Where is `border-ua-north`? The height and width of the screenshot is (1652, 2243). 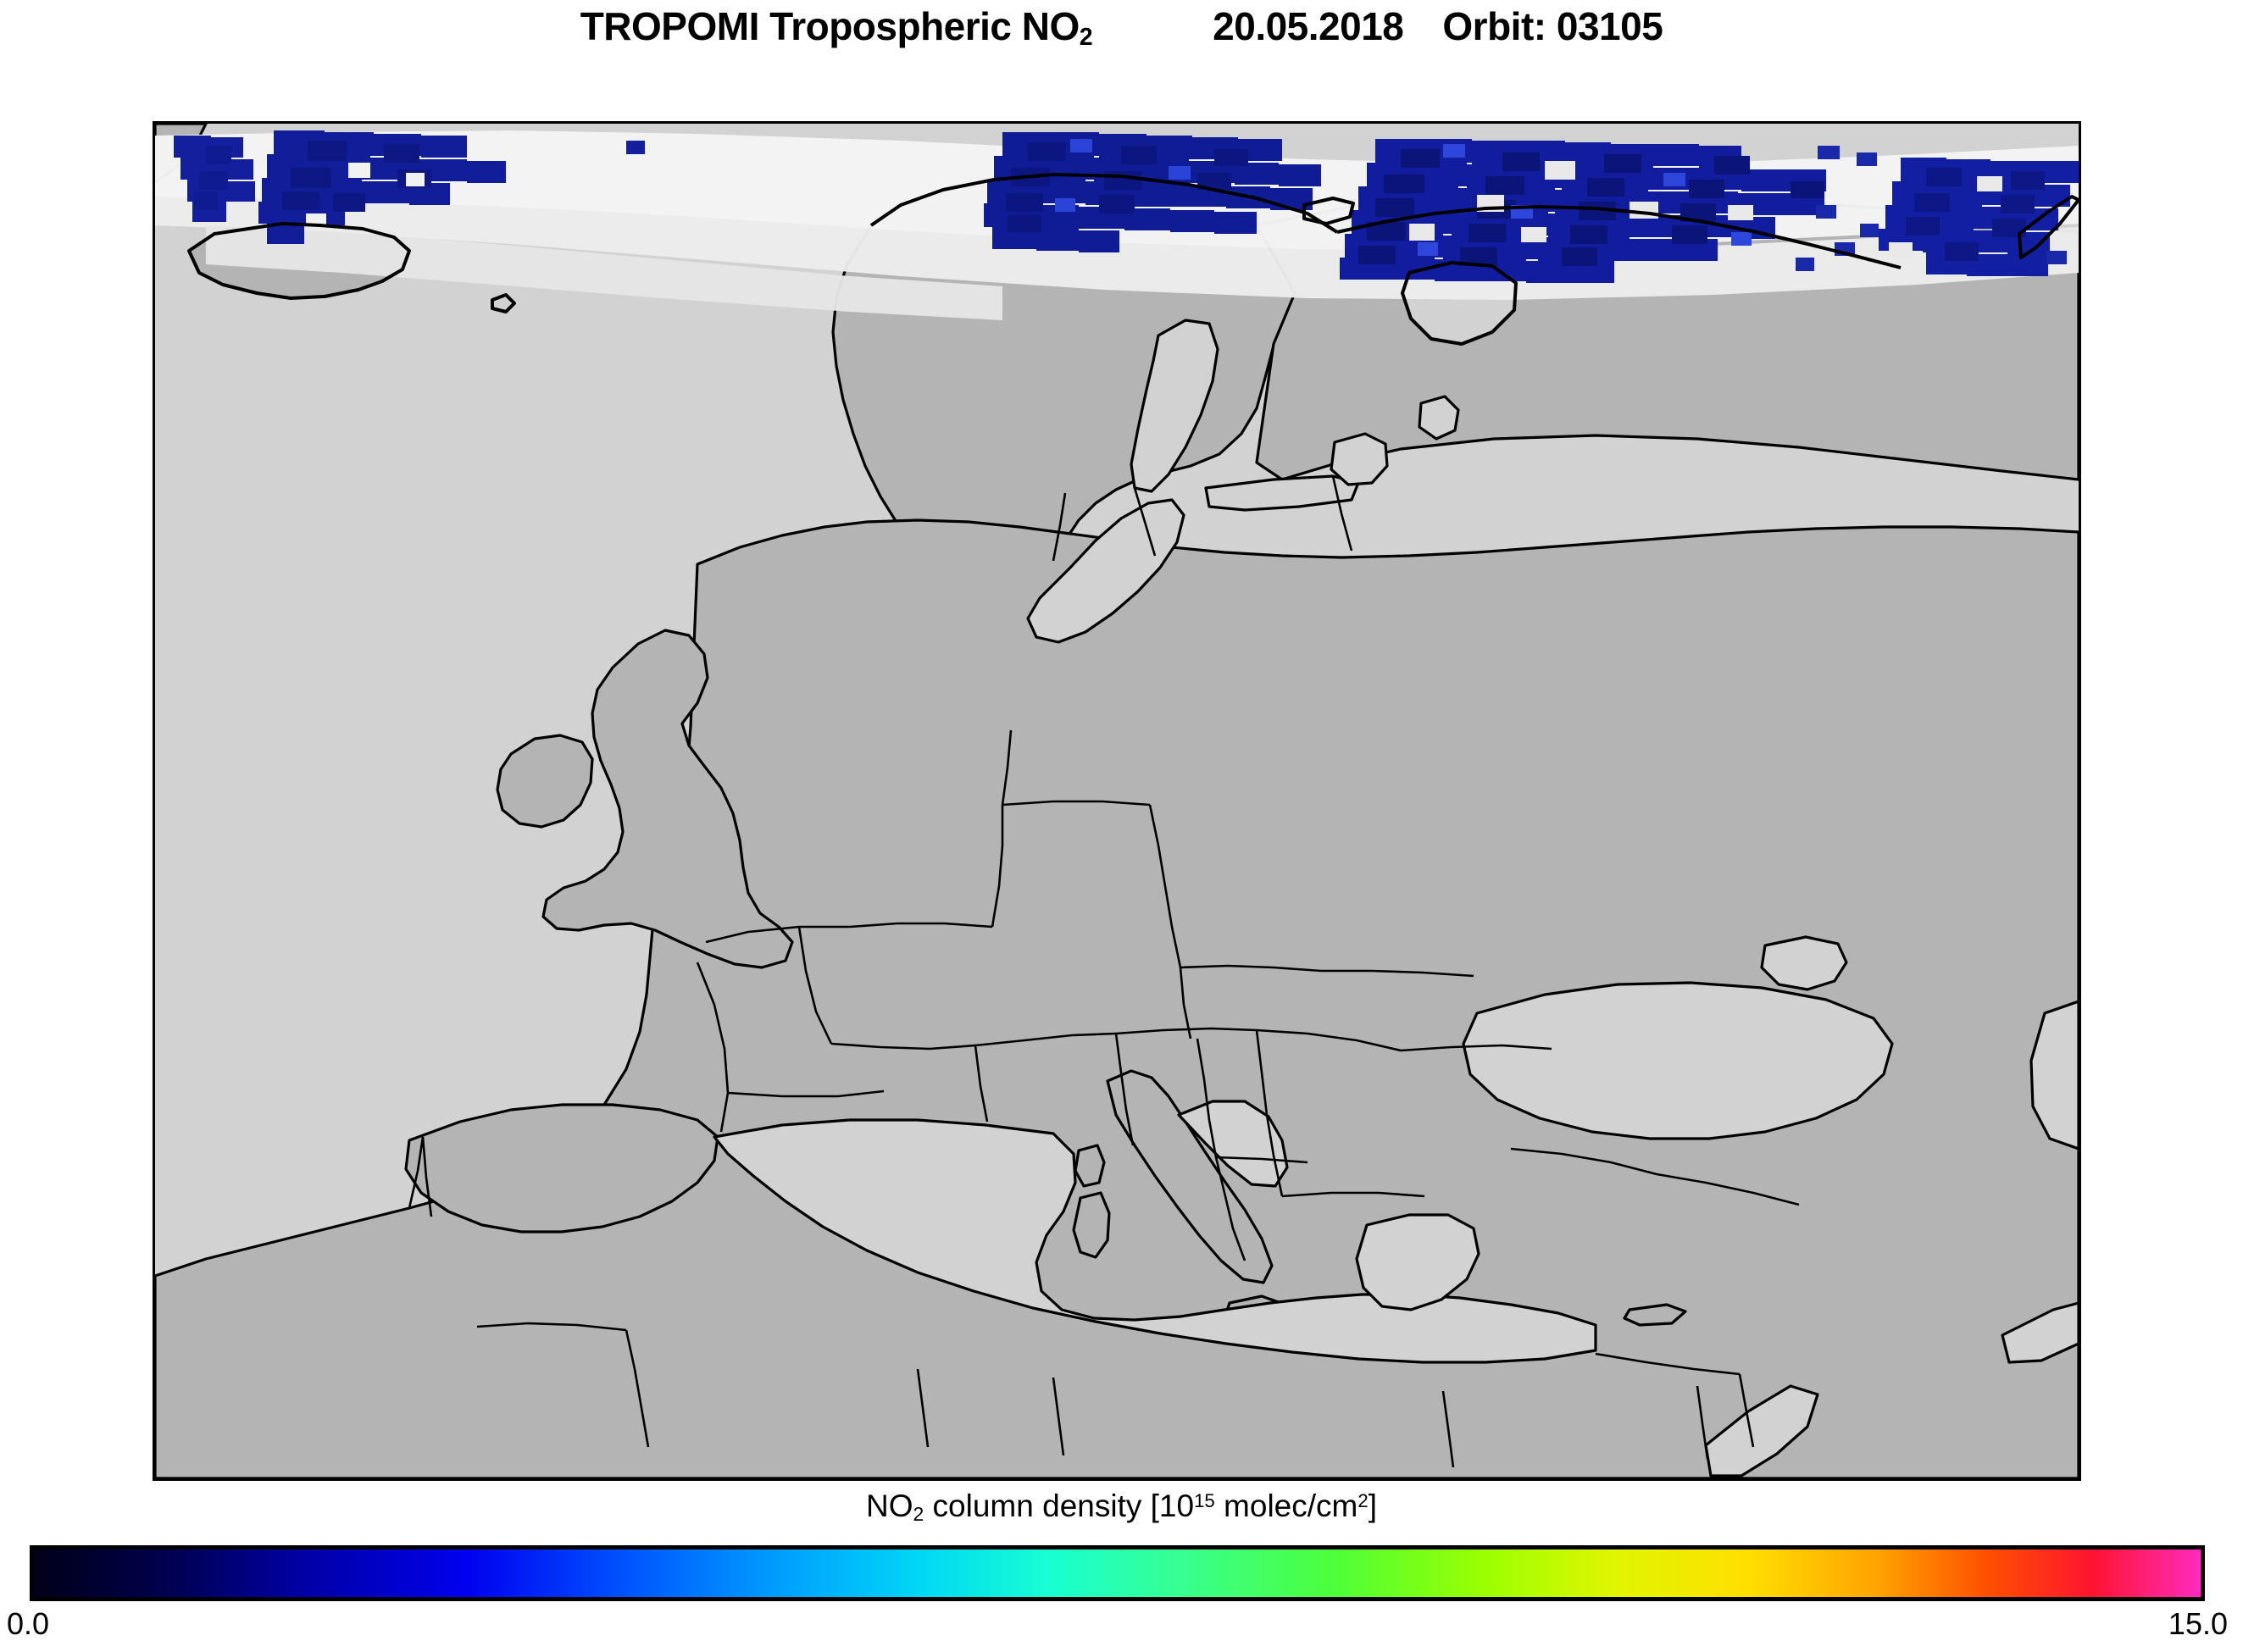 border-ua-north is located at coordinates (1251, 969).